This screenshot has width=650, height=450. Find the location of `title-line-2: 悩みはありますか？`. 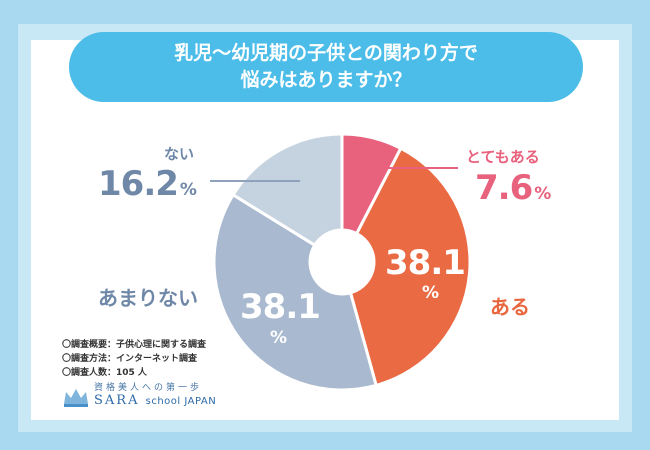

title-line-2: 悩みはありますか？ is located at coordinates (326, 80).